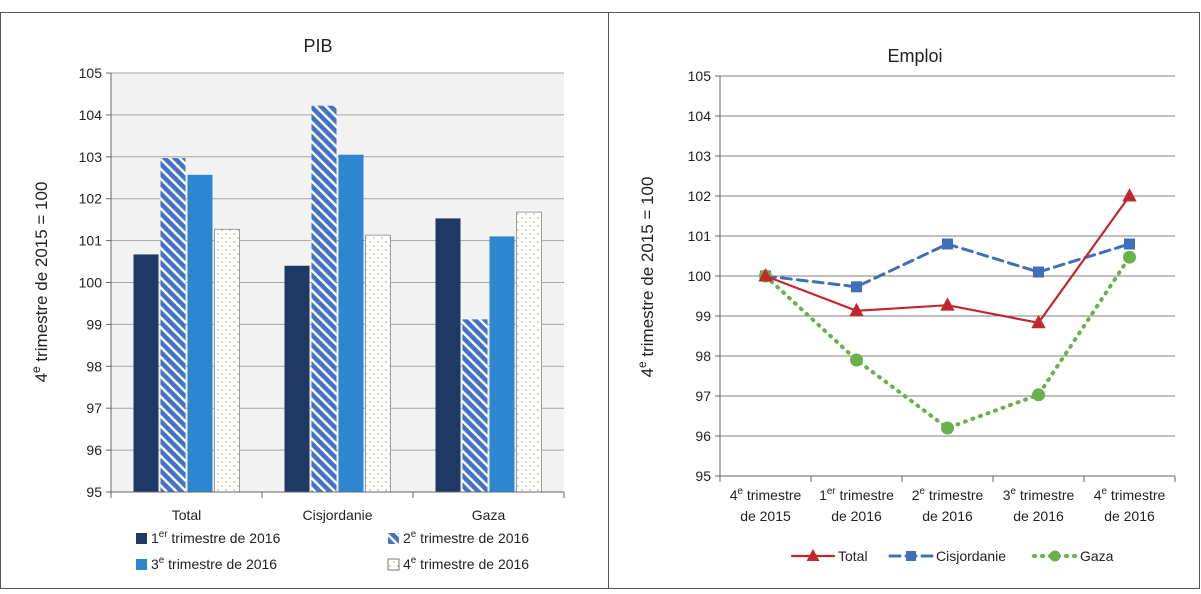 This screenshot has height=594, width=1201. Describe the element at coordinates (971, 556) in the screenshot. I see `emploi-legend-label: Cisjordanie` at that location.